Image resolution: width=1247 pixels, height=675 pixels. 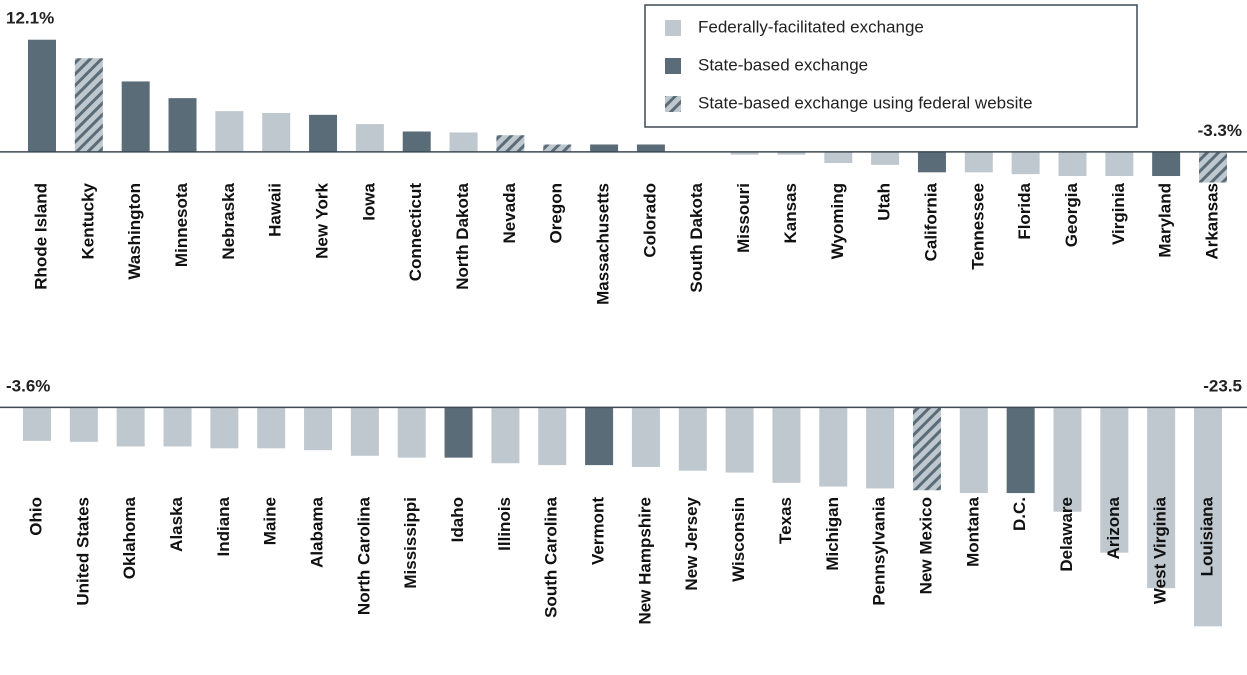 I want to click on x-tick-label: Rhode Island, so click(x=40, y=236).